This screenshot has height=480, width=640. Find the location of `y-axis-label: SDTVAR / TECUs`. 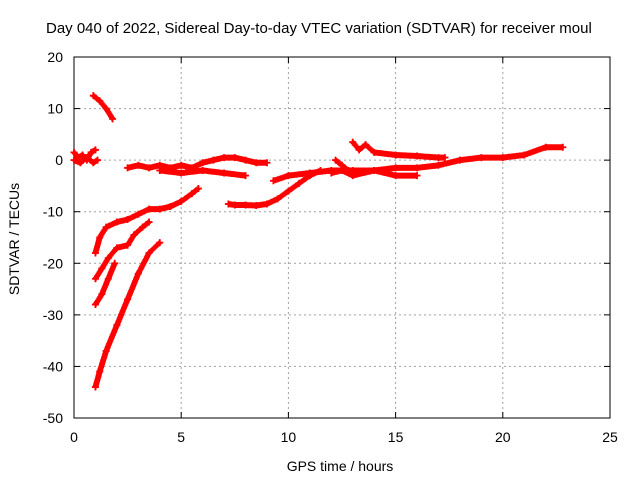

y-axis-label: SDTVAR / TECUs is located at coordinates (14, 239).